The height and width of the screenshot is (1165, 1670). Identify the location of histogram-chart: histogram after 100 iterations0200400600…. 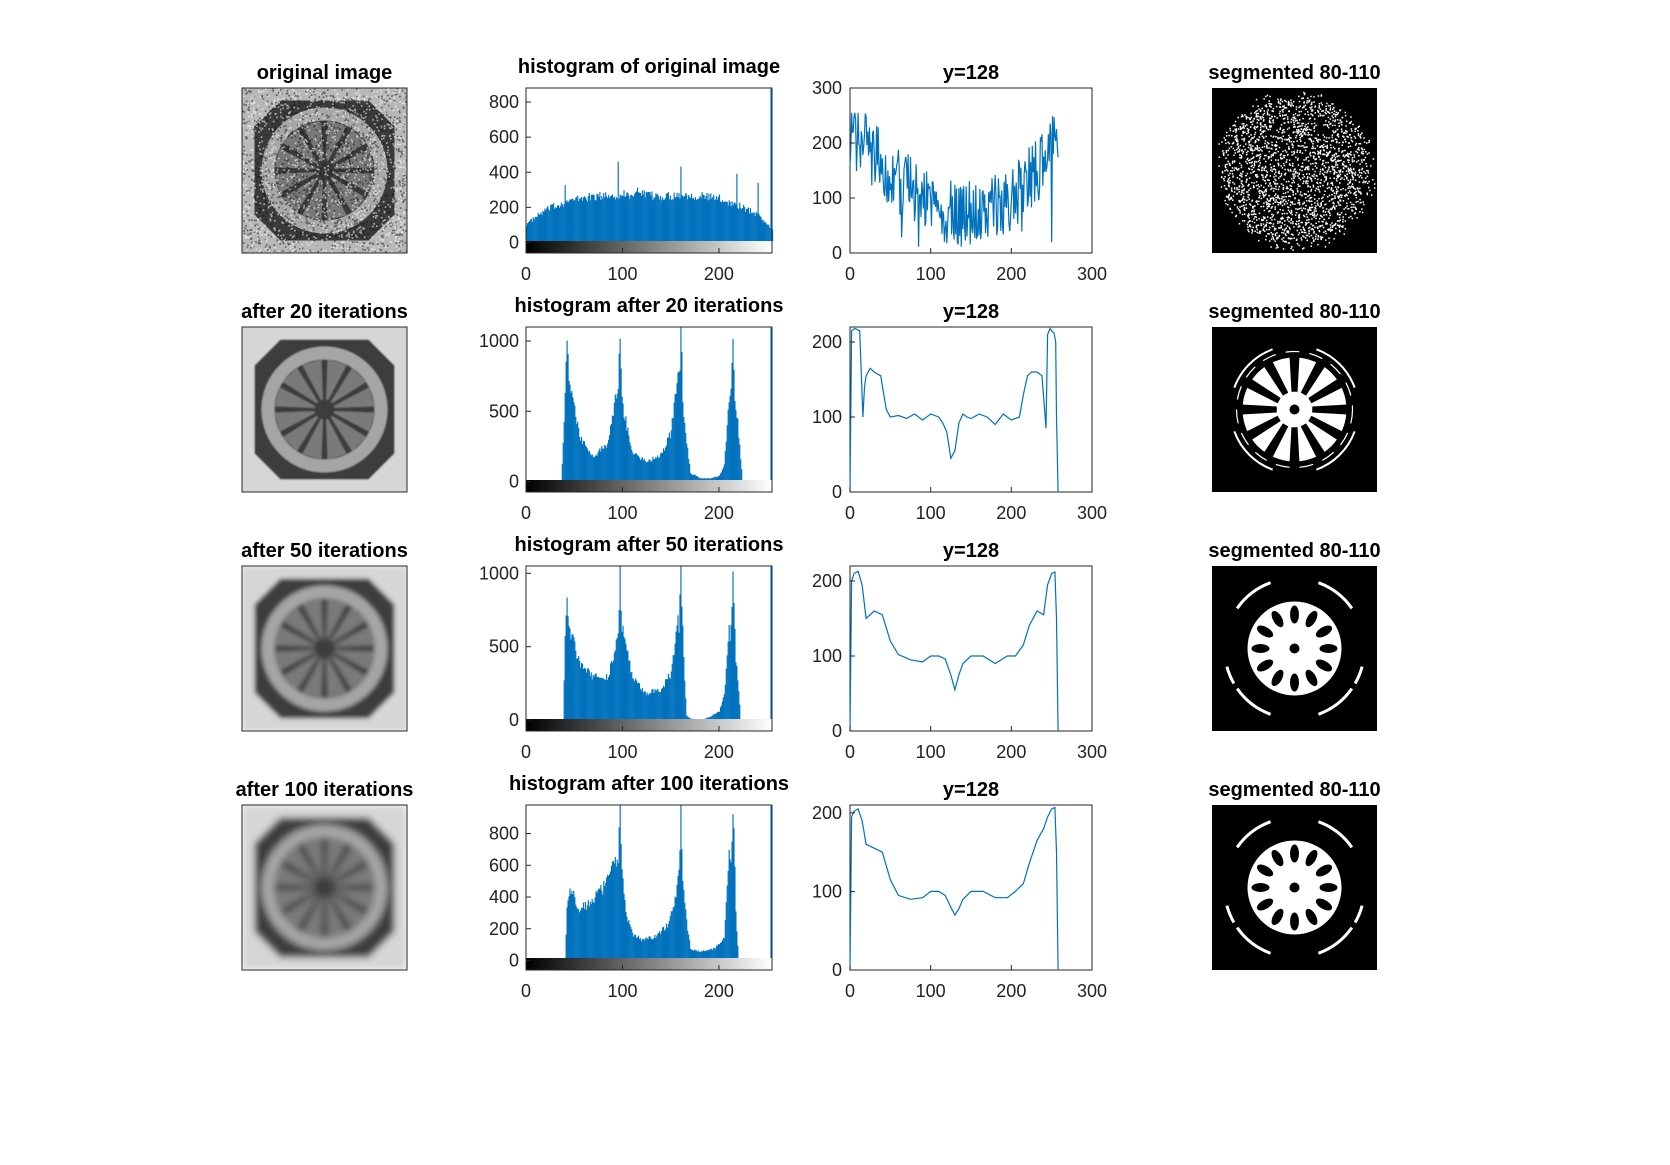
(639, 887).